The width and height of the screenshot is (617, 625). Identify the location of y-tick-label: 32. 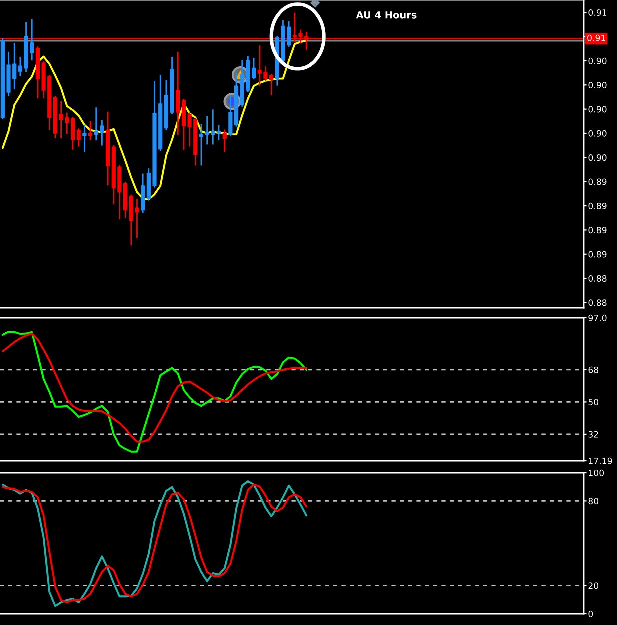
(593, 434).